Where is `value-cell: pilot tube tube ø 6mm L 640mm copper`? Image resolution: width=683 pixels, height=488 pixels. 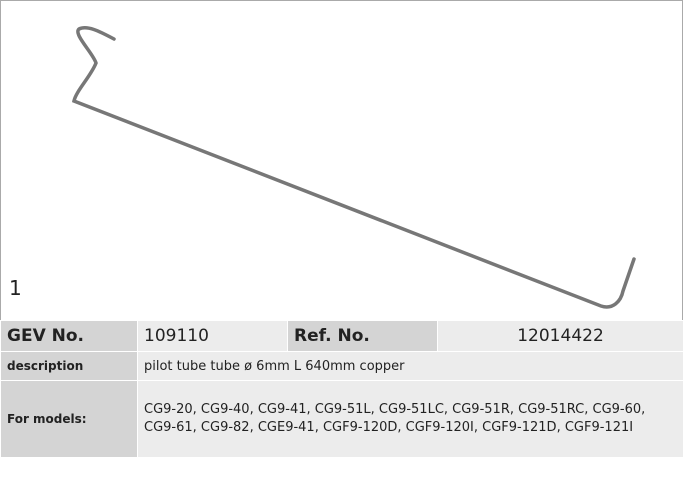 value-cell: pilot tube tube ø 6mm L 640mm copper is located at coordinates (410, 366).